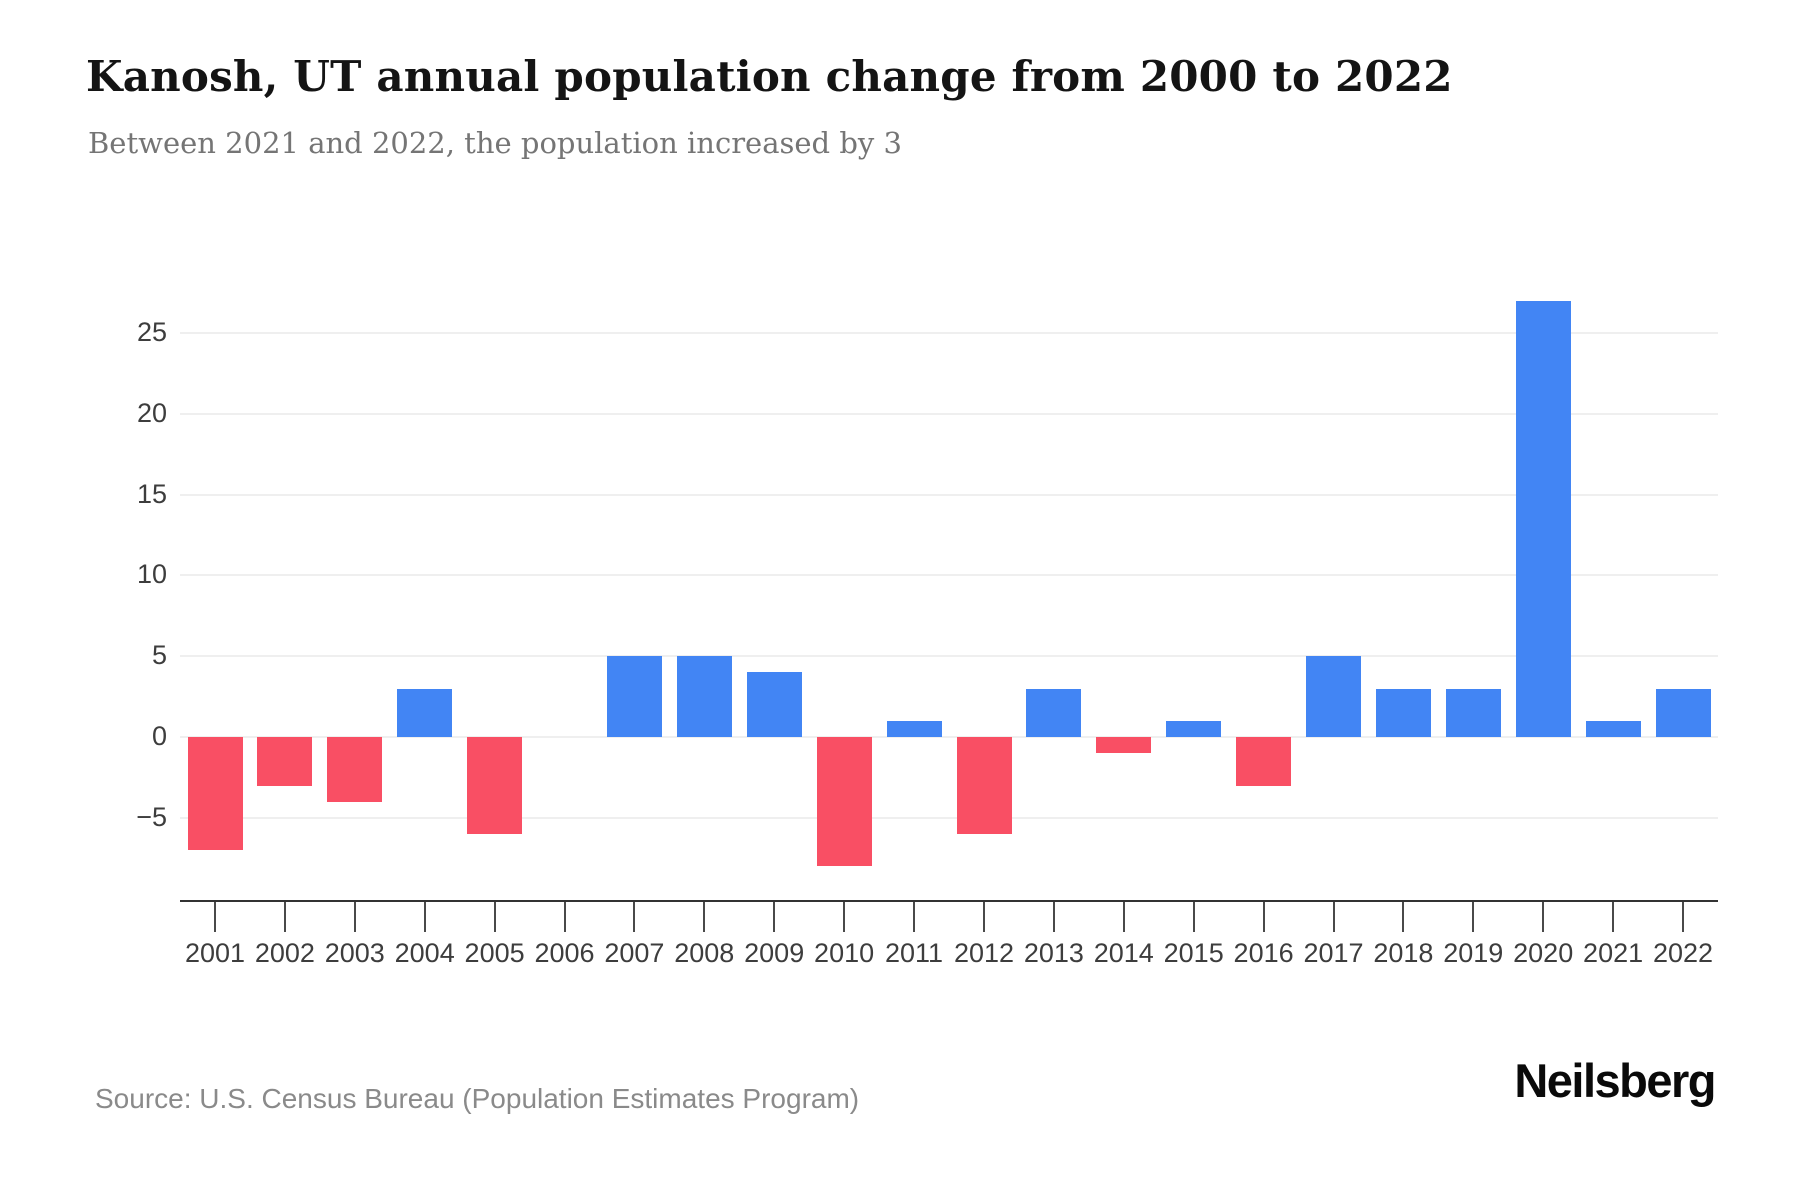 Image resolution: width=1800 pixels, height=1200 pixels. What do you see at coordinates (1543, 518) in the screenshot?
I see `bar-2020` at bounding box center [1543, 518].